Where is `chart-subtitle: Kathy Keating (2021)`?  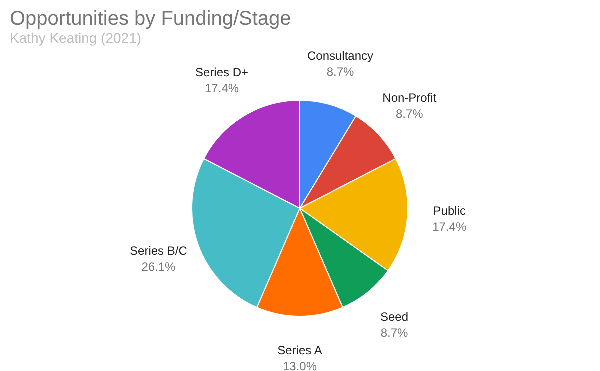
chart-subtitle: Kathy Keating (2021) is located at coordinates (76, 38).